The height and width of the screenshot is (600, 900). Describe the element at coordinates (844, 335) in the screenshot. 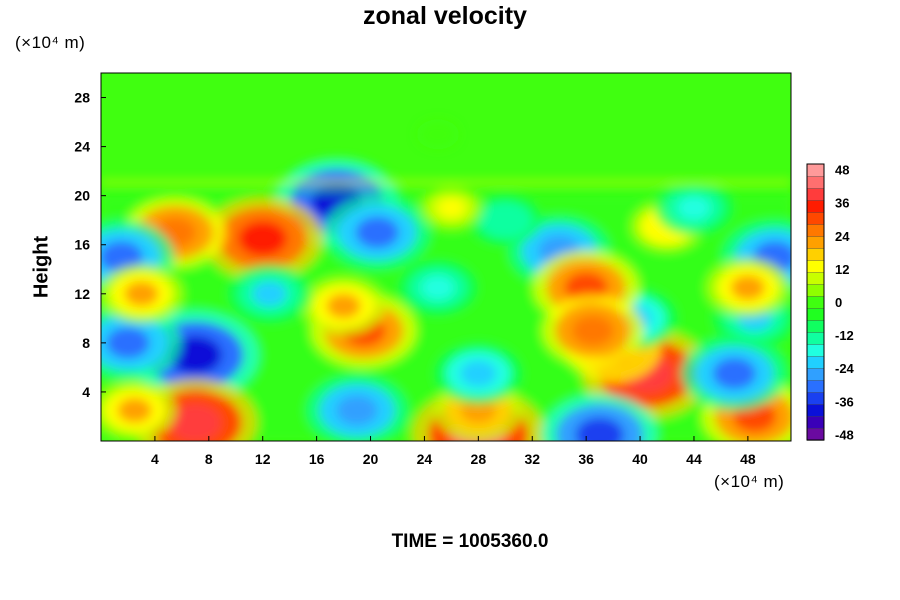

I see `colorbar-tick-label: -12` at that location.